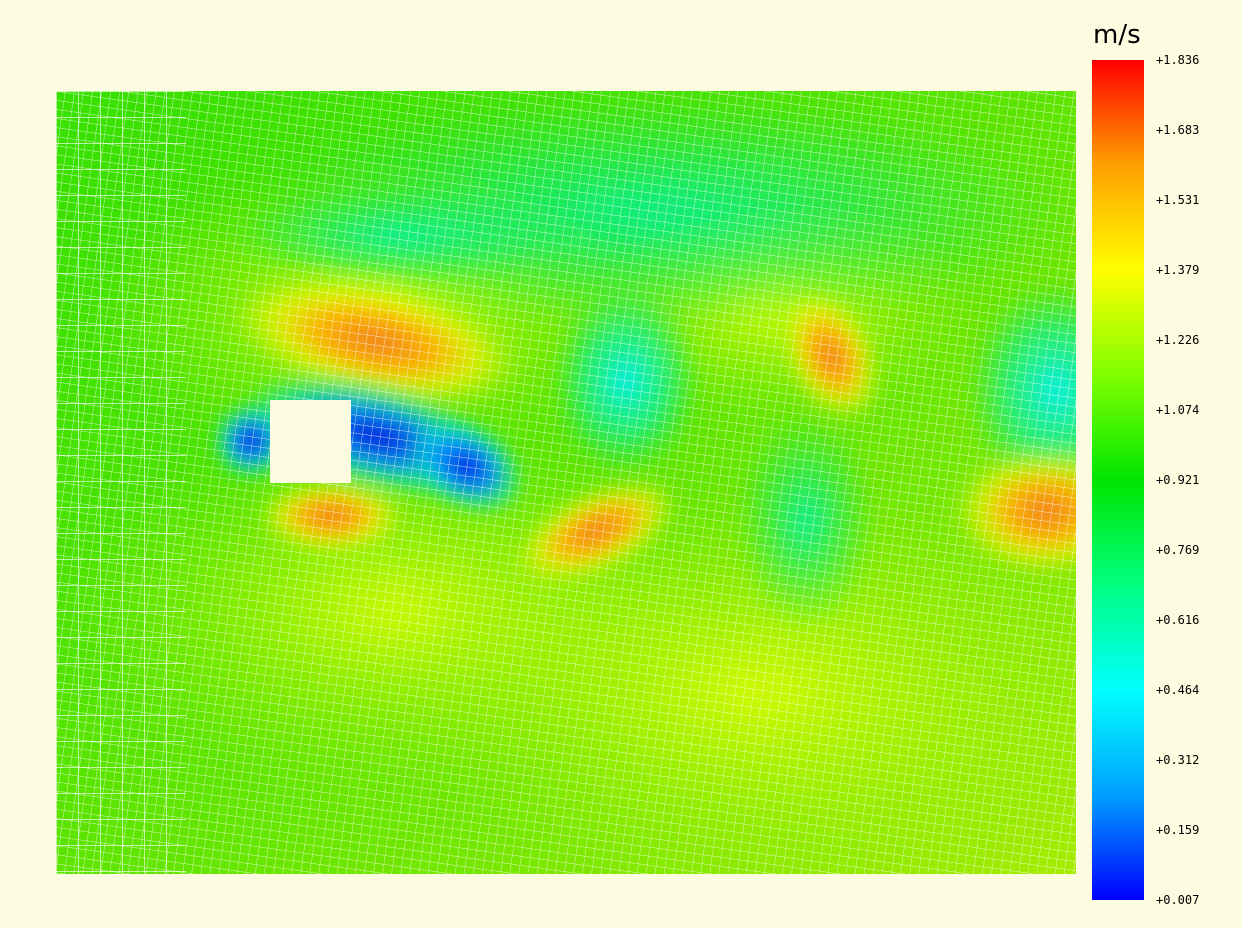 The width and height of the screenshot is (1242, 928). I want to click on square-obstacle, so click(310, 441).